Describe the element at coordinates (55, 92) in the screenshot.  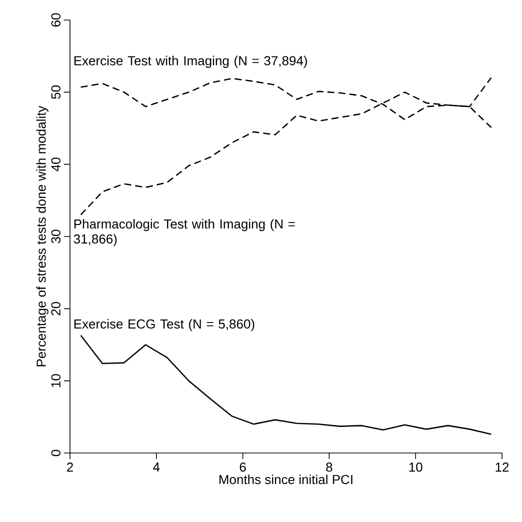
I see `y-tick-label: 50` at that location.